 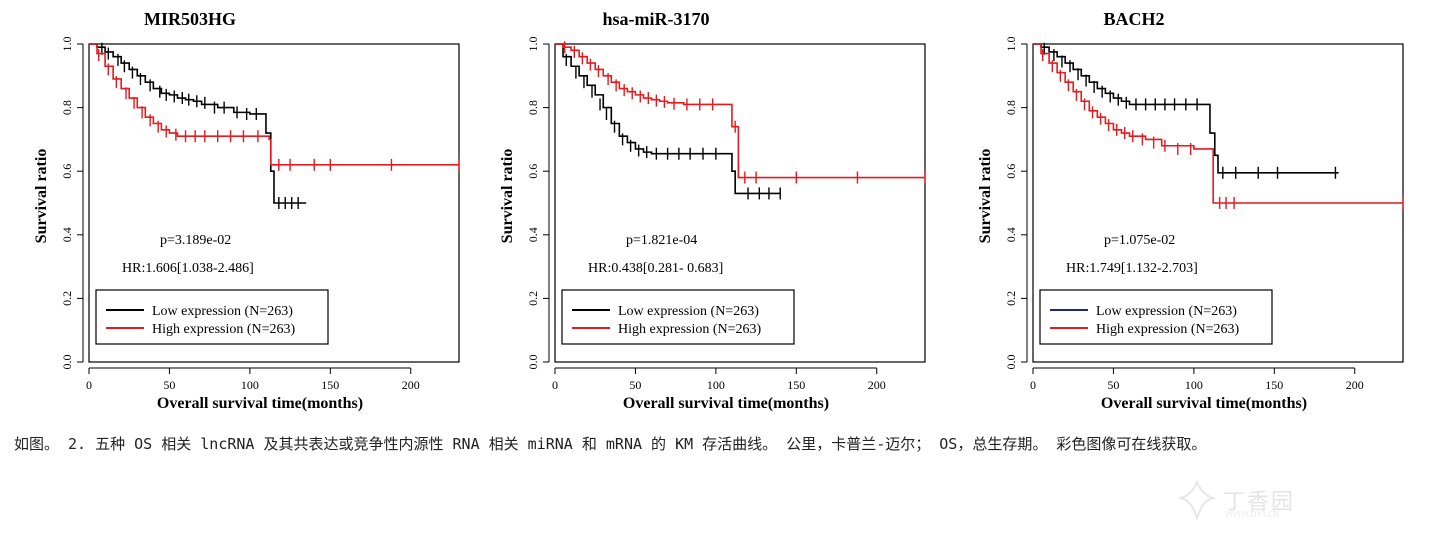 I want to click on dxy-watermark: 丁香园 WWW.DXY.CN, so click(x=1250, y=503).